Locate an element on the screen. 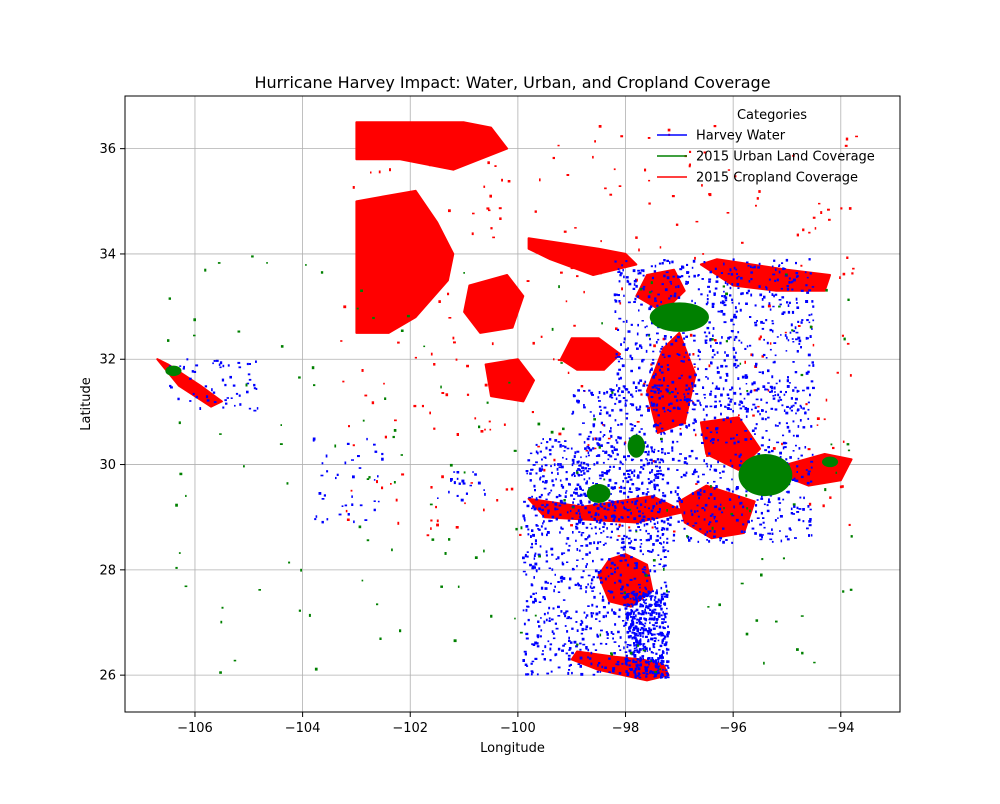 Image resolution: width=1000 pixels, height=804 pixels. x-tick-label: −106 is located at coordinates (195, 728).